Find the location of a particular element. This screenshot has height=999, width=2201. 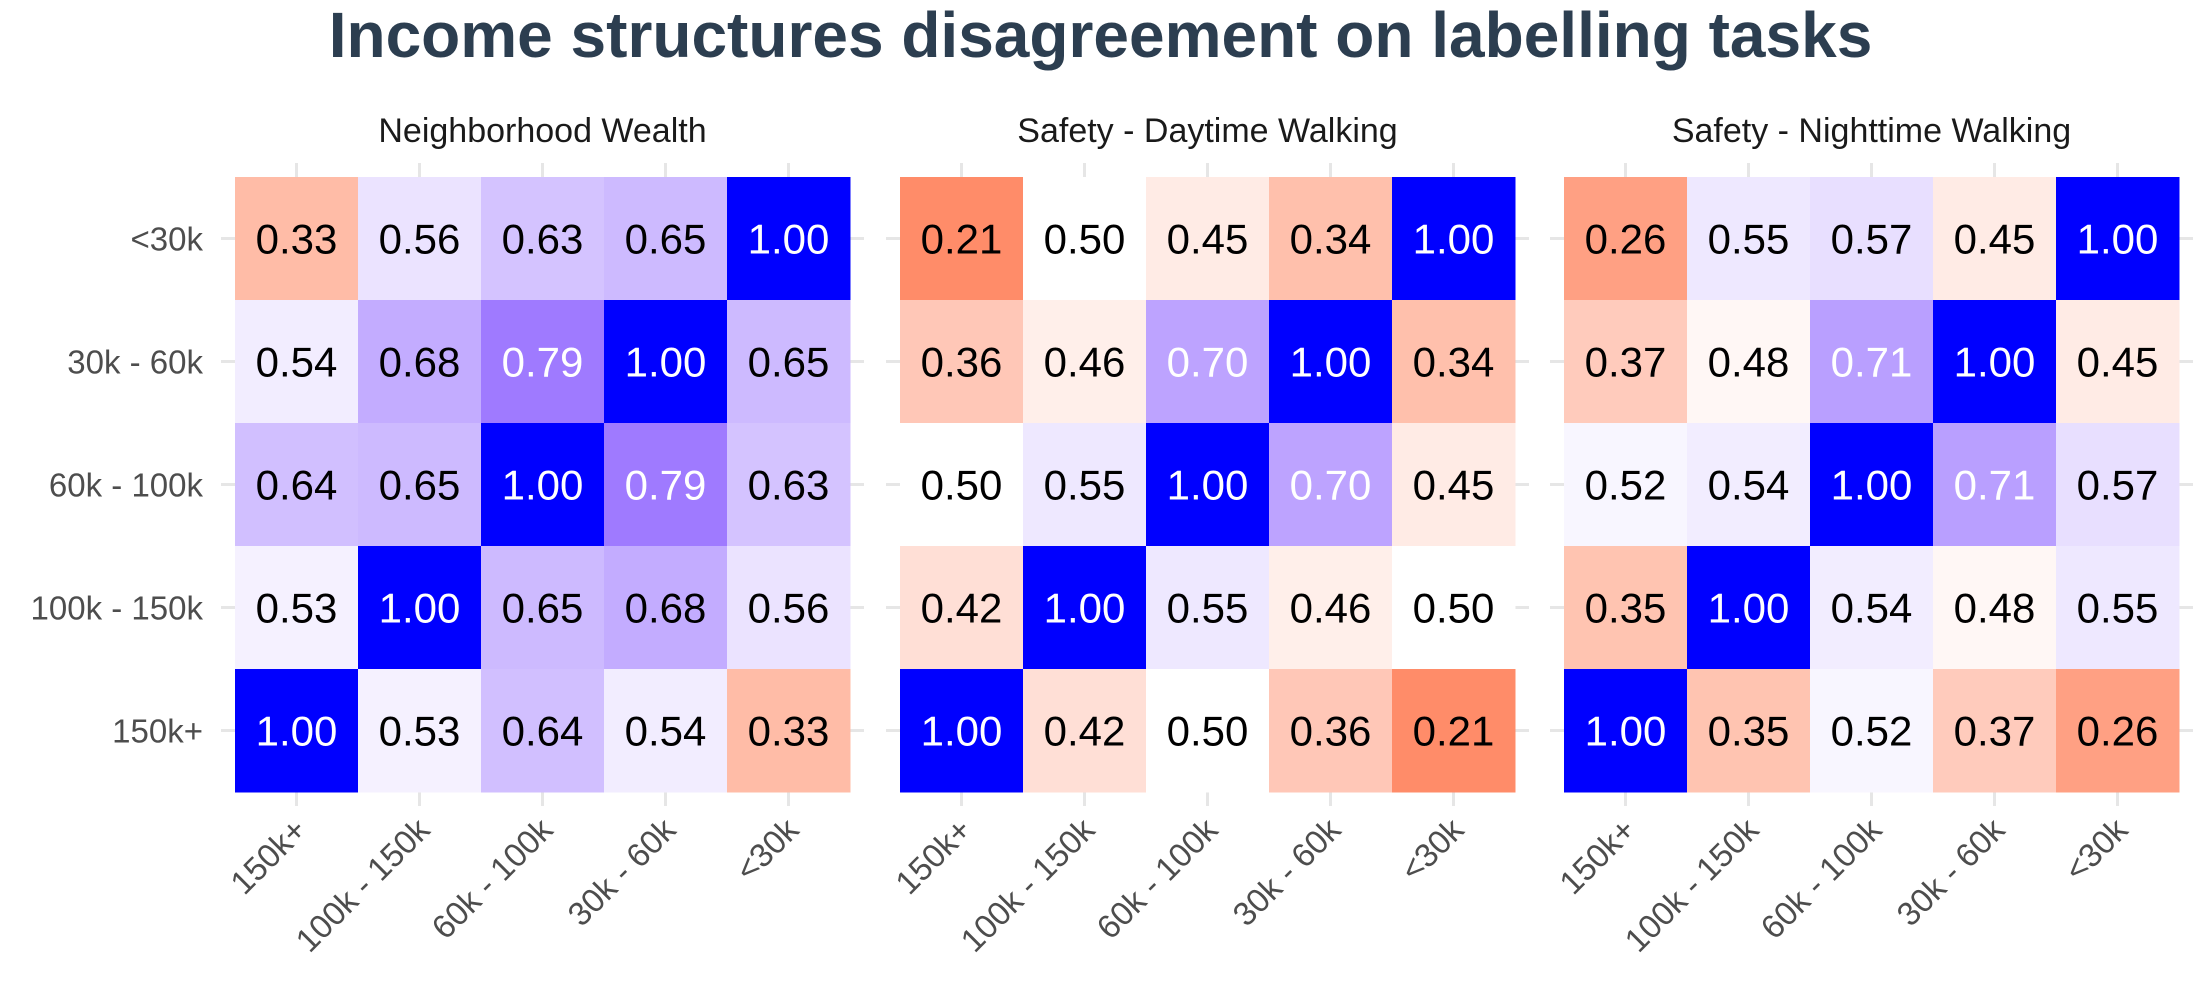

x-tick-label: 60k - 100k is located at coordinates (1156, 877).